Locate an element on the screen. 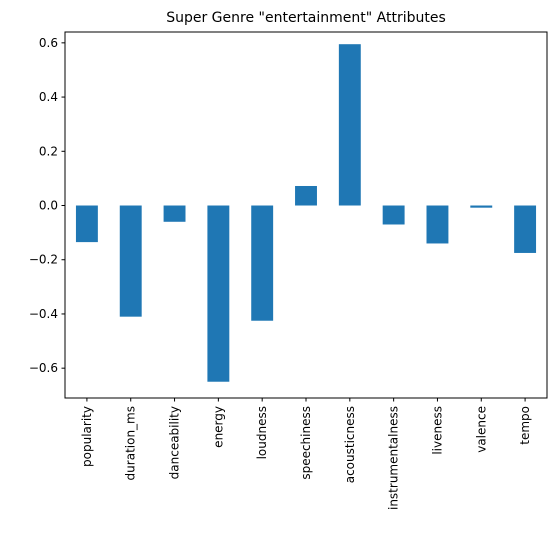  x-tick-label-loudness: loudness is located at coordinates (262, 432).